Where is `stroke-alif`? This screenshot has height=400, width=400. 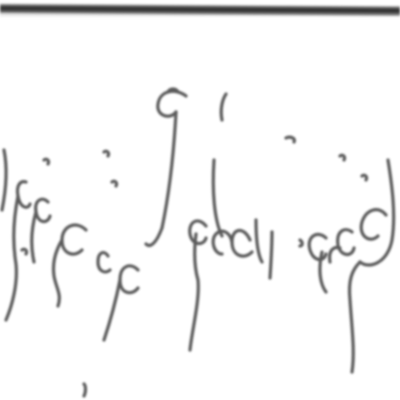
stroke-alif is located at coordinates (271, 255).